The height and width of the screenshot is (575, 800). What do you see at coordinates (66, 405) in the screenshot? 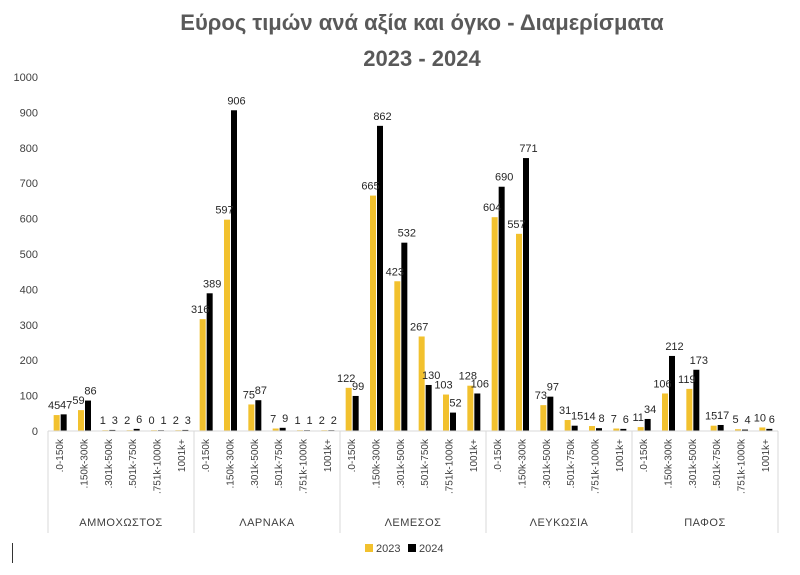
I see `data-label-2024: 47` at bounding box center [66, 405].